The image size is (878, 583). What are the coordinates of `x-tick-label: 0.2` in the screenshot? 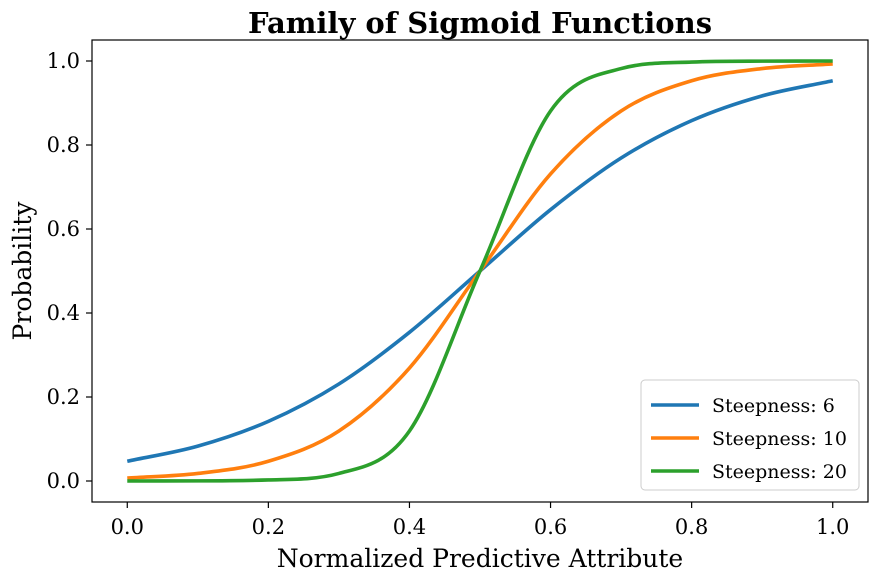 It's located at (268, 527).